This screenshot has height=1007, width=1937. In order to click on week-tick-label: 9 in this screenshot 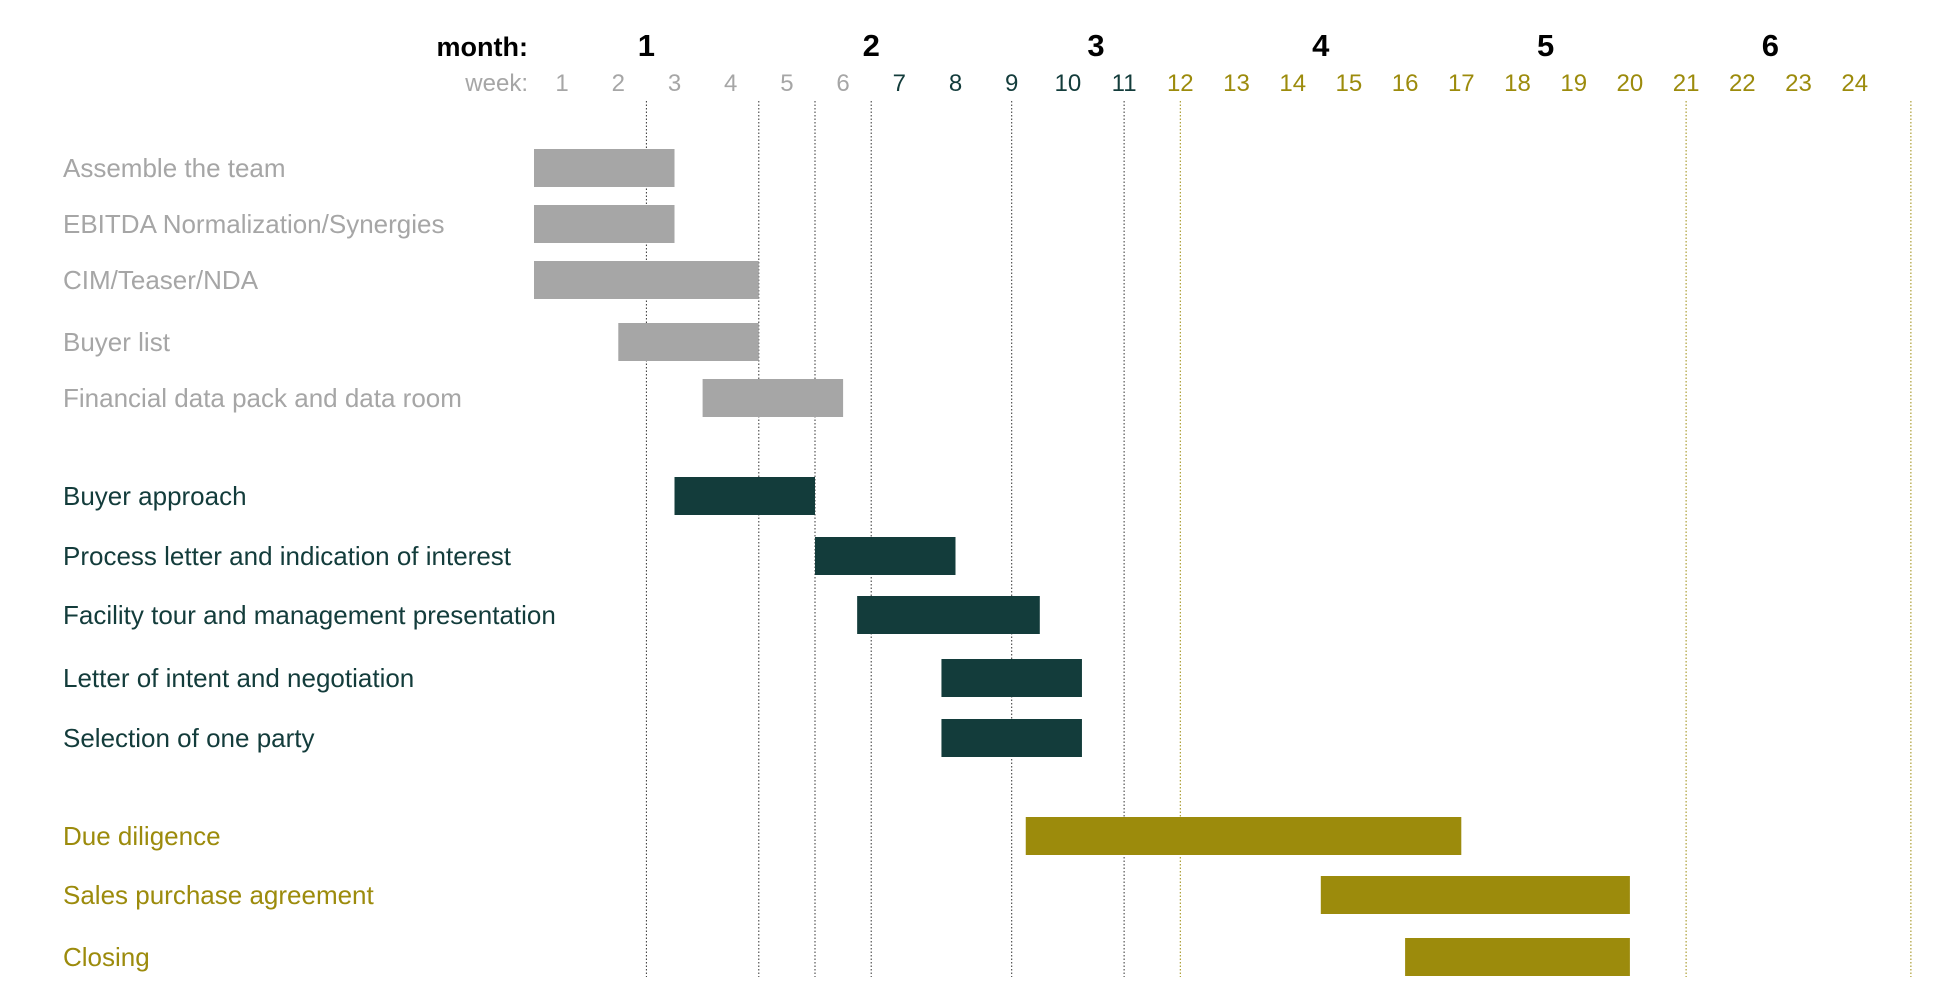, I will do `click(1011, 83)`.